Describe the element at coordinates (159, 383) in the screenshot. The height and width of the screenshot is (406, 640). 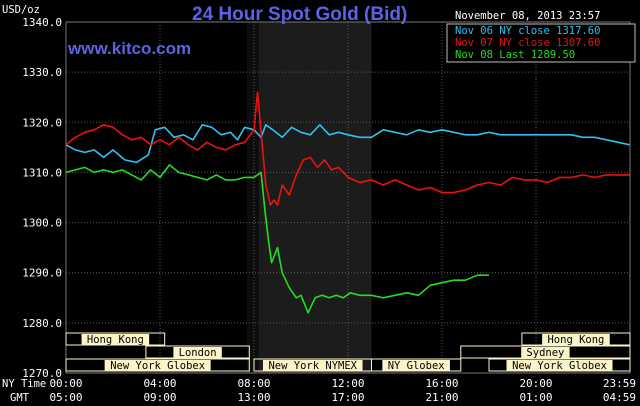
I see `x-tick-label-ny: 04:00` at that location.